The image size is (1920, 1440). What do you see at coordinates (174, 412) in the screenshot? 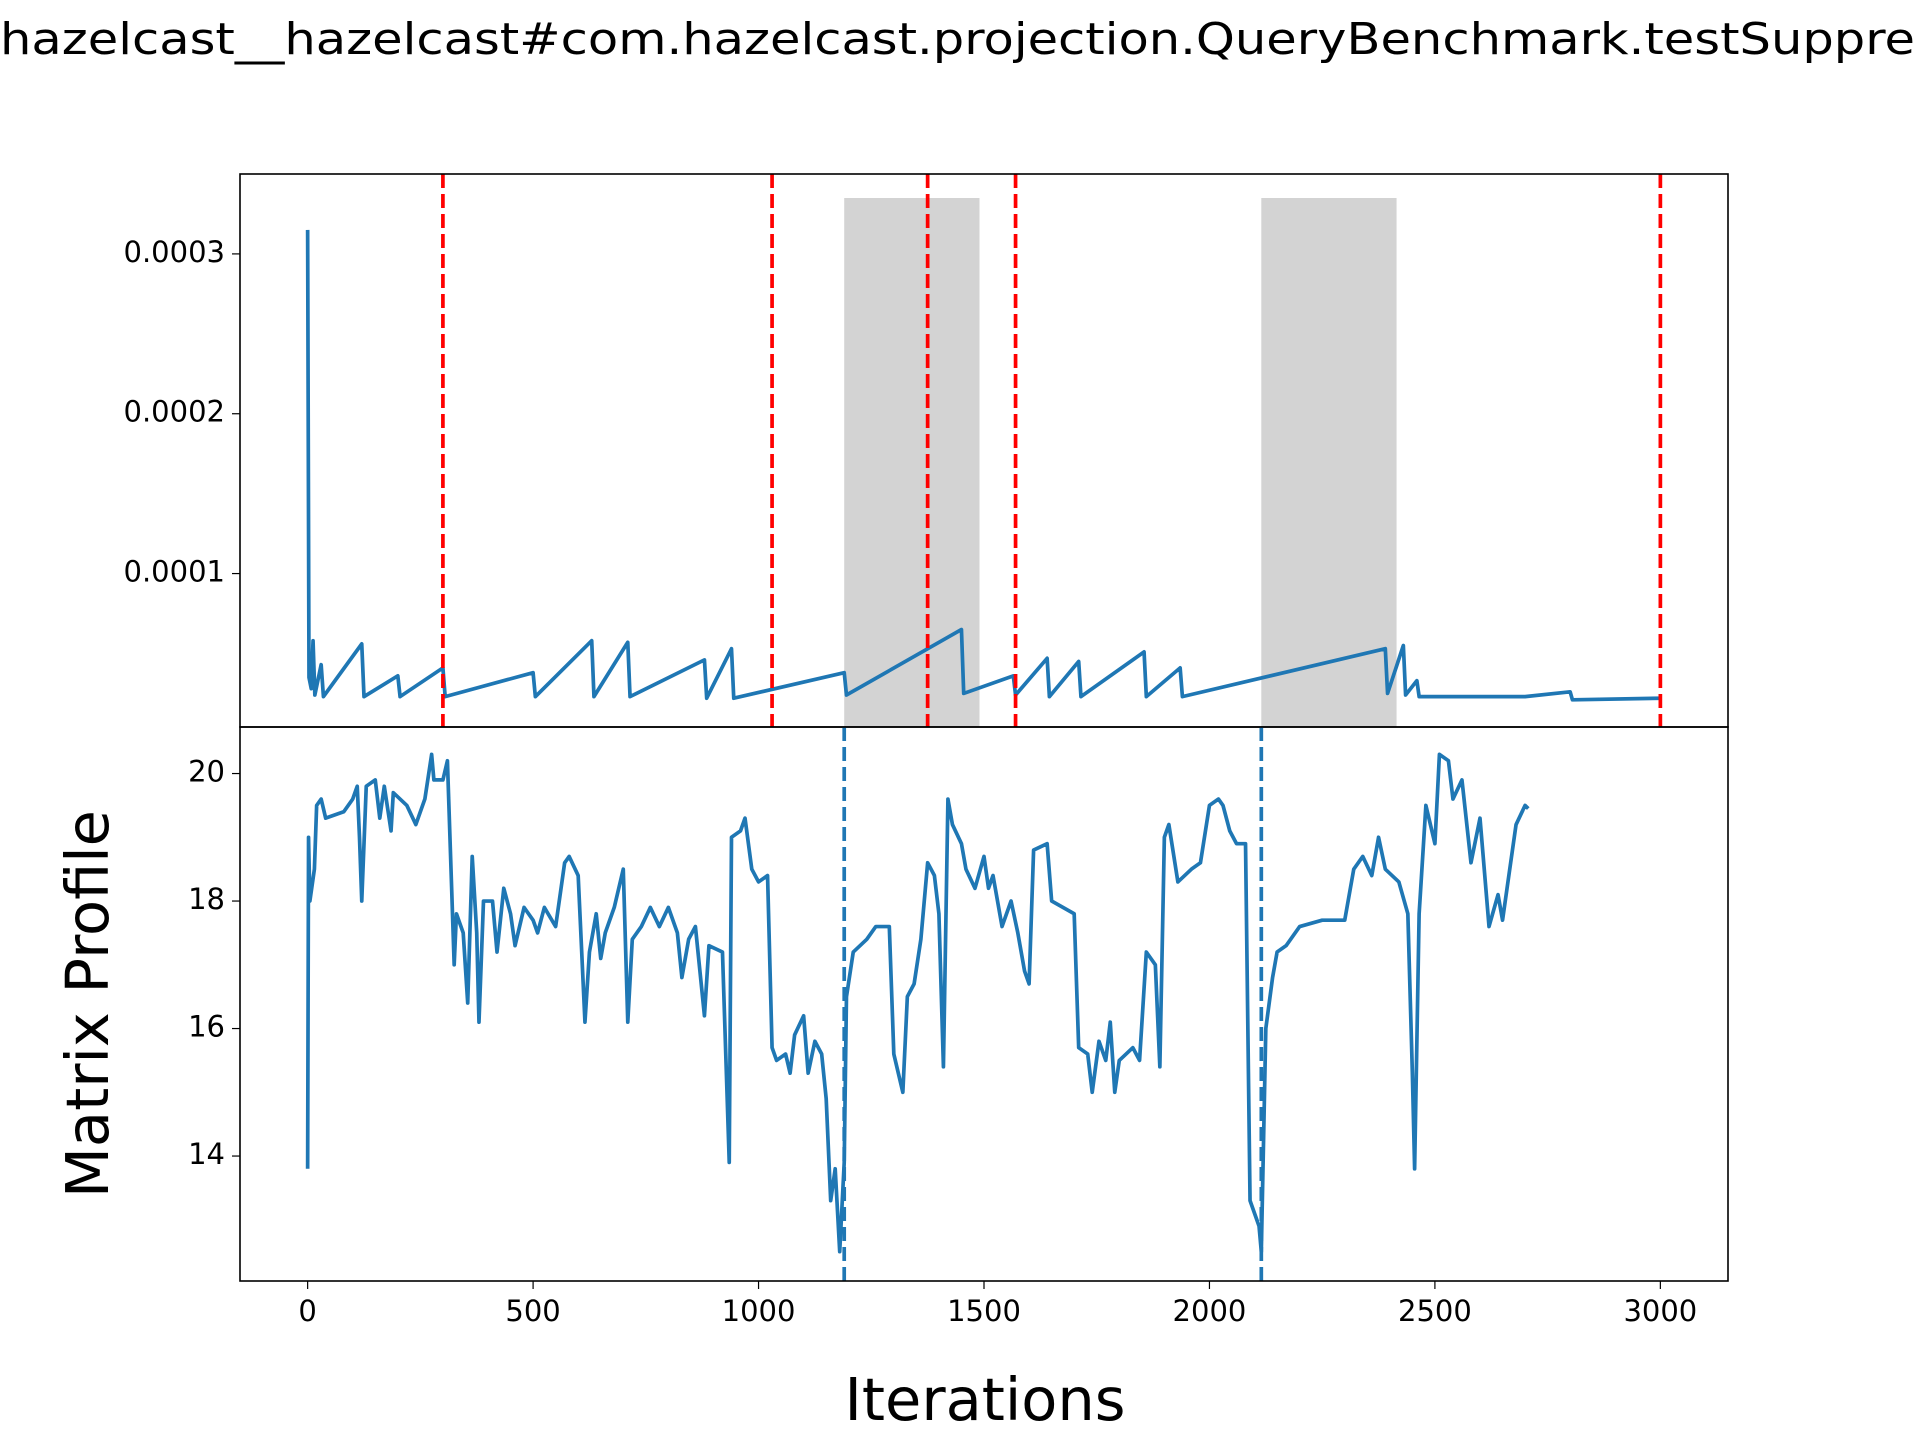
I see `y-tick-label: 0.0002` at bounding box center [174, 412].